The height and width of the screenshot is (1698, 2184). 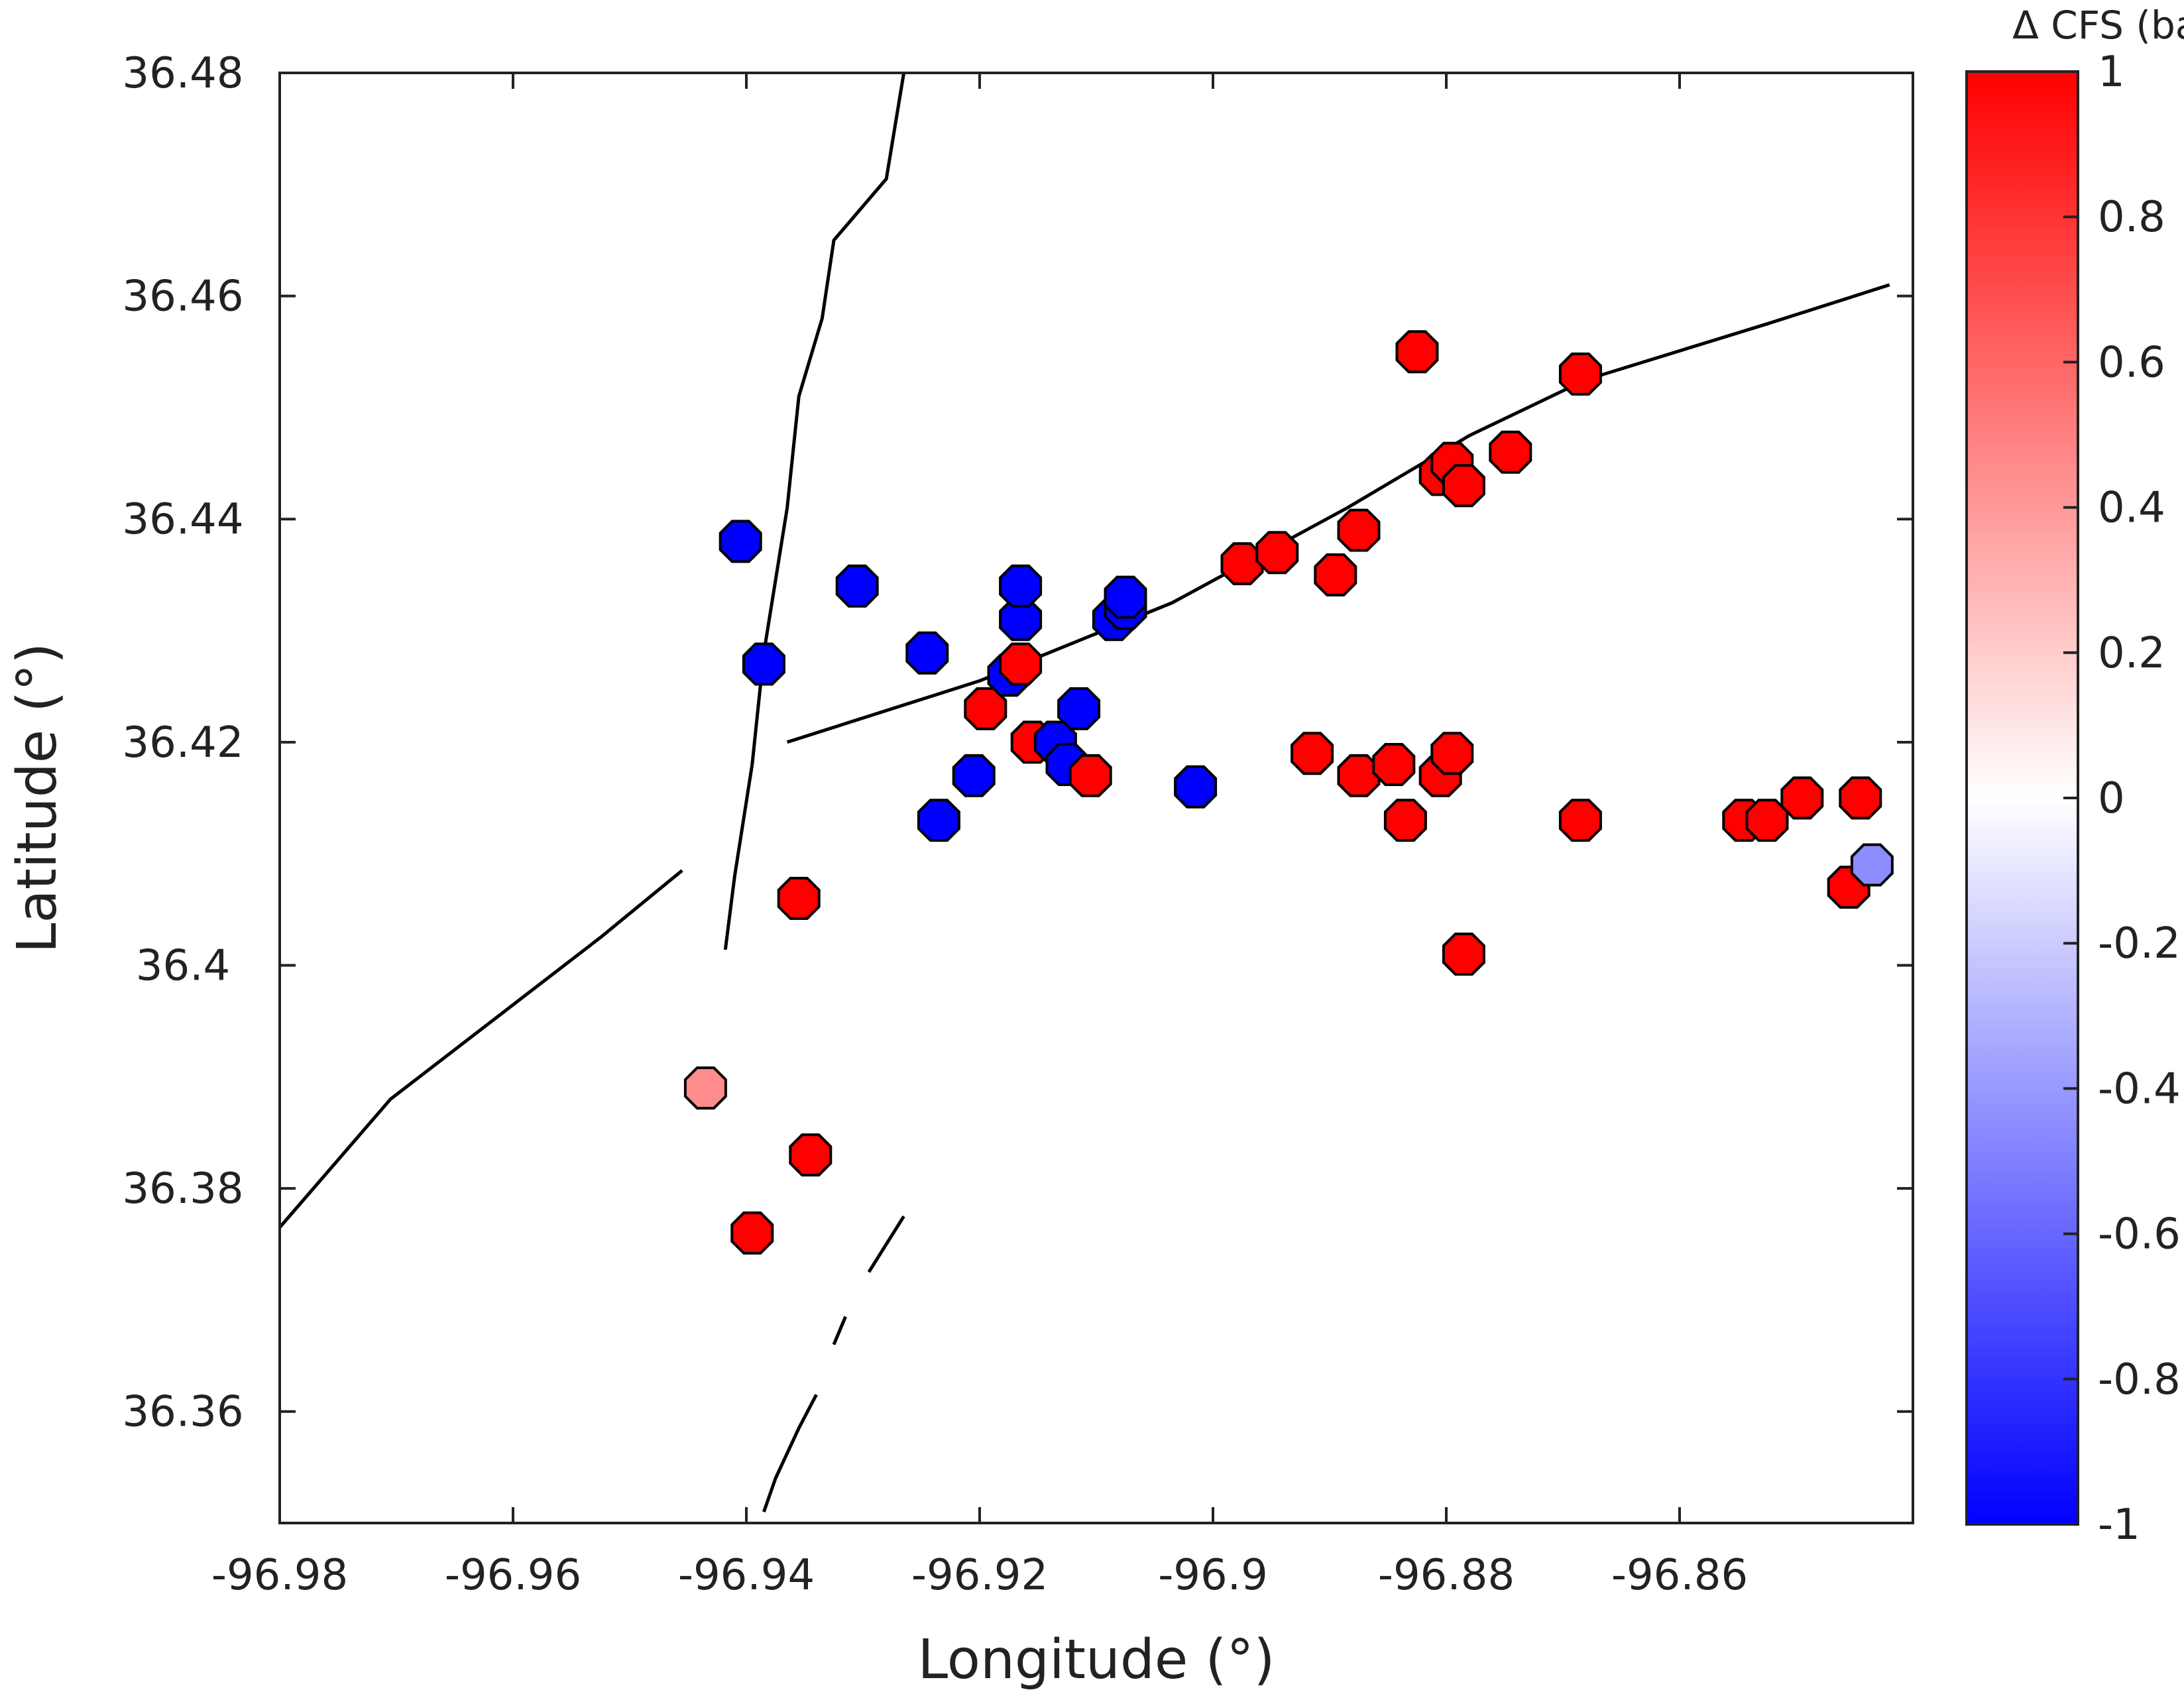 I want to click on colorbar-title: Δ CFS (bar), so click(x=2098, y=25).